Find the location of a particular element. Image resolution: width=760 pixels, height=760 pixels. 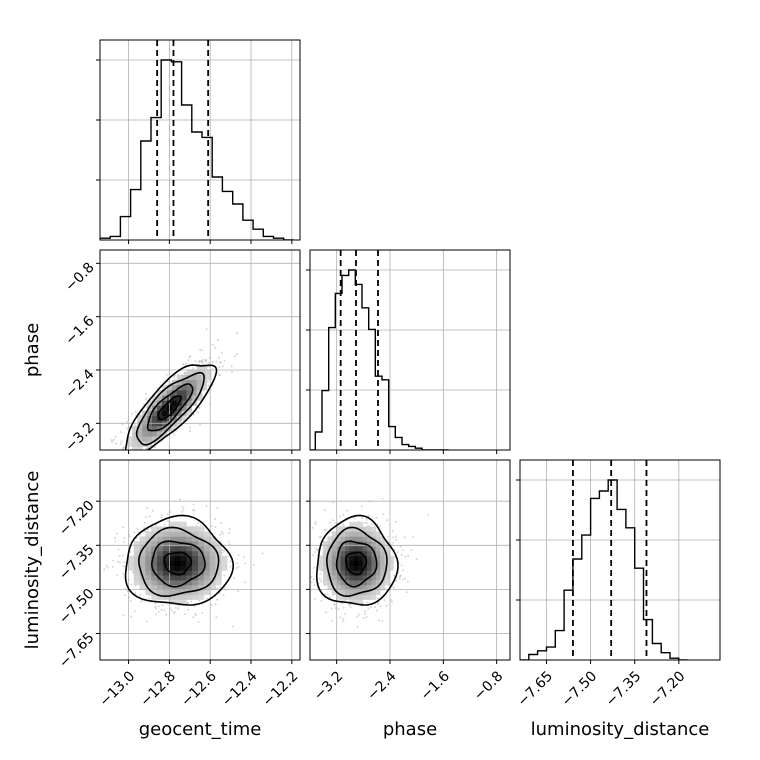

panel-frame is located at coordinates (200, 350).